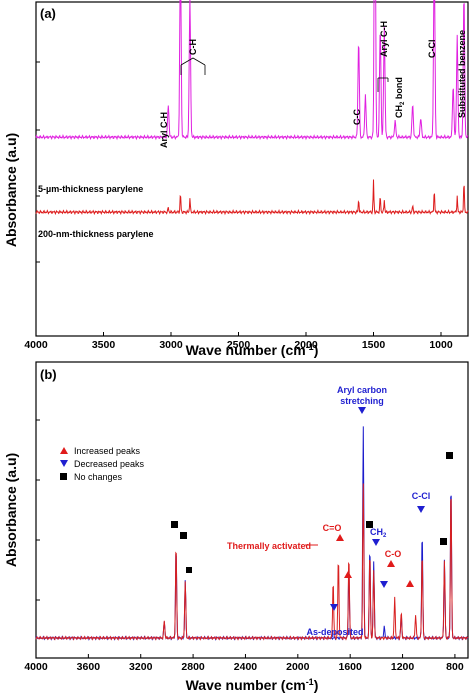 The width and height of the screenshot is (474, 700). I want to click on annot-ch-bracket, so click(193, 61).